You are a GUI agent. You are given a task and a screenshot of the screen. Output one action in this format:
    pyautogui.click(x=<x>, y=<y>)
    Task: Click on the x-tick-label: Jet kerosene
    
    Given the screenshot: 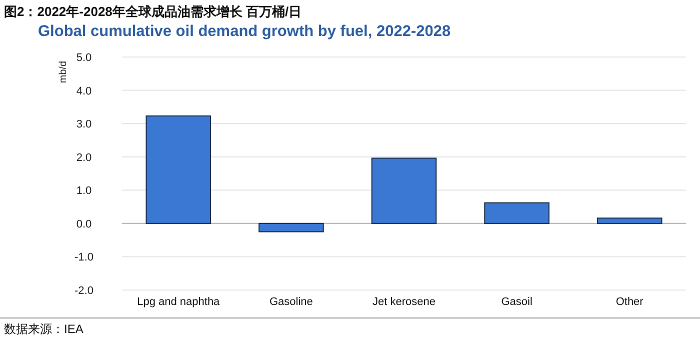 What is the action you would take?
    pyautogui.click(x=404, y=302)
    